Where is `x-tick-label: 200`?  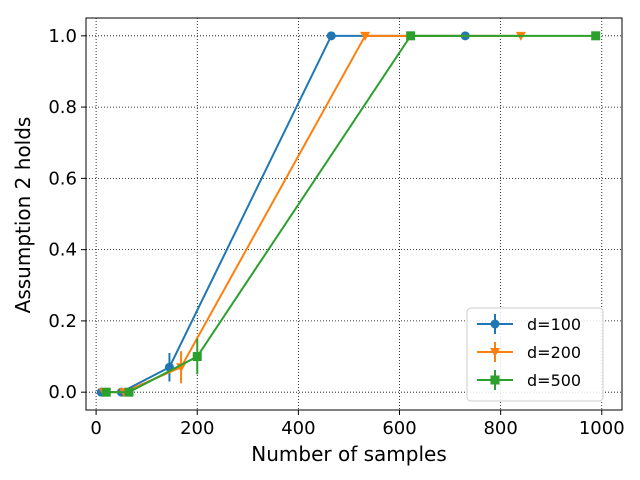
x-tick-label: 200 is located at coordinates (197, 428).